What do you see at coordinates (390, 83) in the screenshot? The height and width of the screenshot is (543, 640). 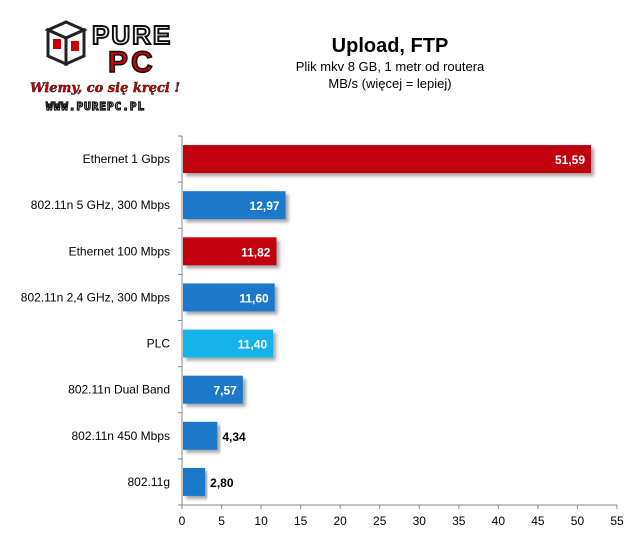 I see `chart-unit-note: MB/s (więcej = lepiej)` at bounding box center [390, 83].